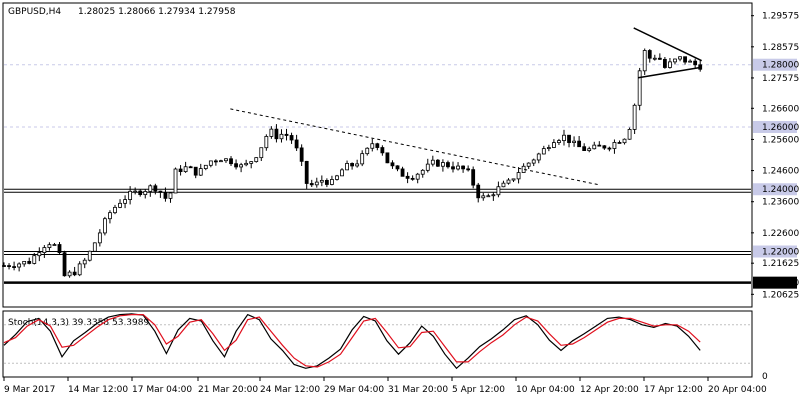  What do you see at coordinates (780, 17) in the screenshot?
I see `price-tick-label: 1.29575` at bounding box center [780, 17].